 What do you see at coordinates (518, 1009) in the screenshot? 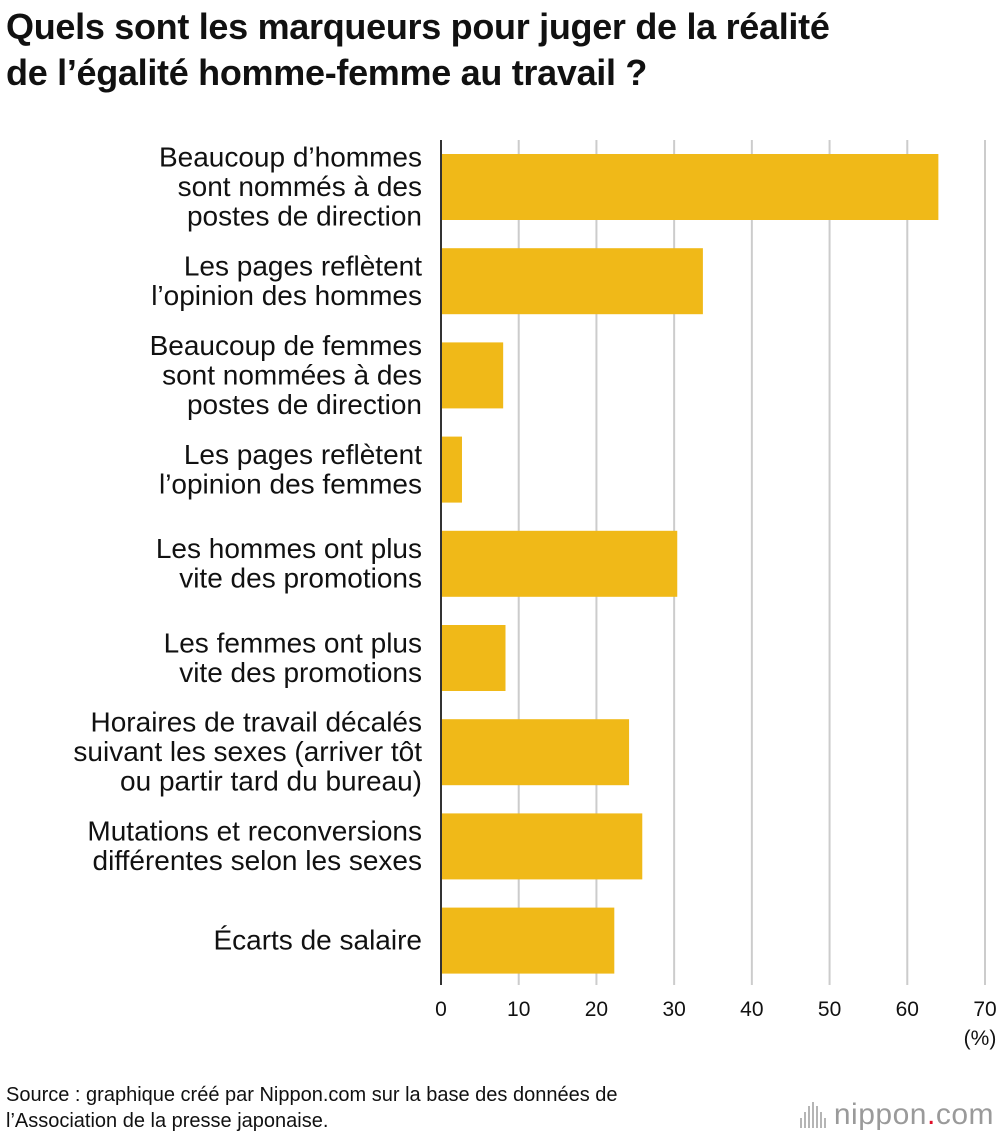
I see `x-tick-label: 10` at bounding box center [518, 1009].